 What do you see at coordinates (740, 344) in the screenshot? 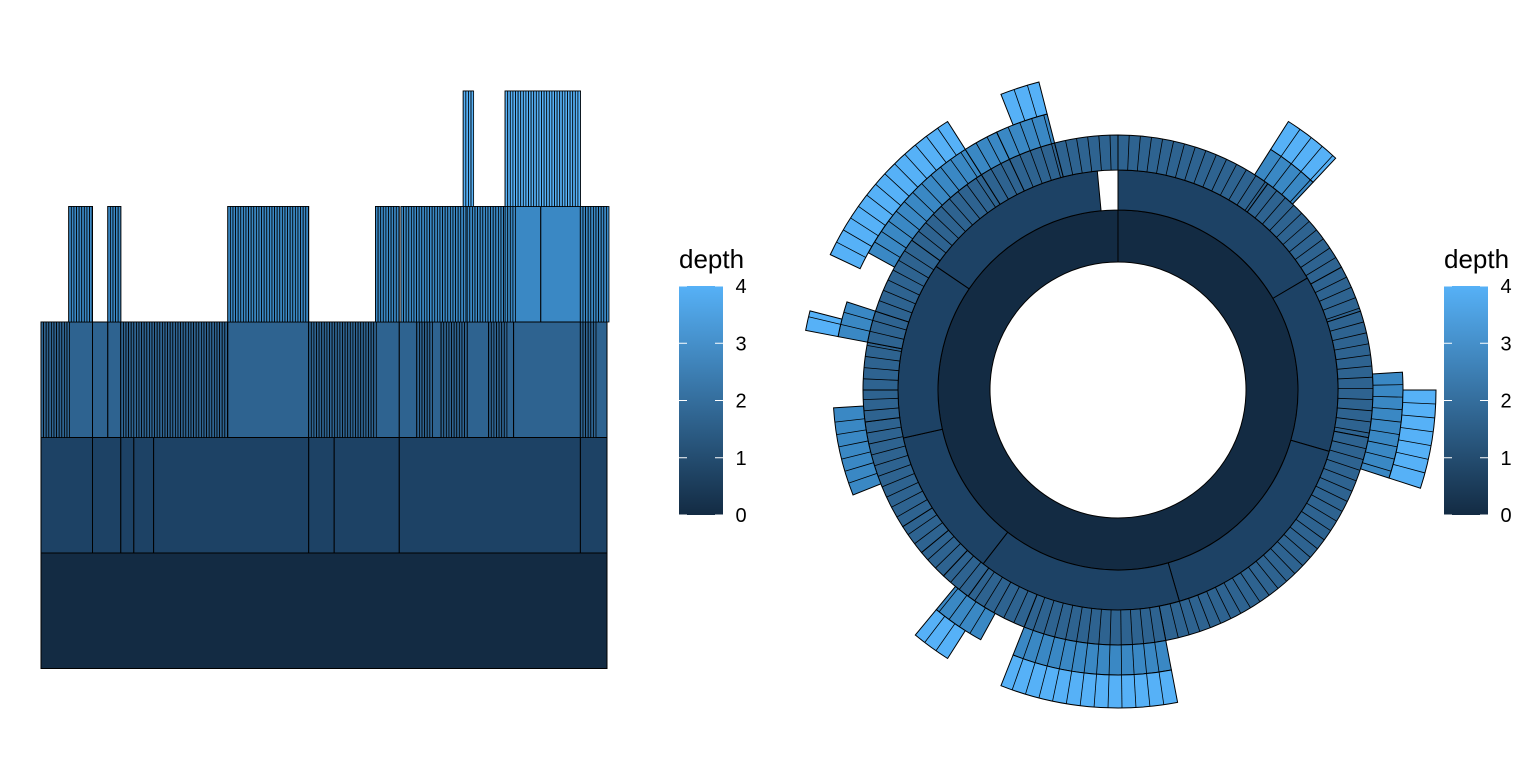
I see `legend-tick-label: 3` at bounding box center [740, 344].